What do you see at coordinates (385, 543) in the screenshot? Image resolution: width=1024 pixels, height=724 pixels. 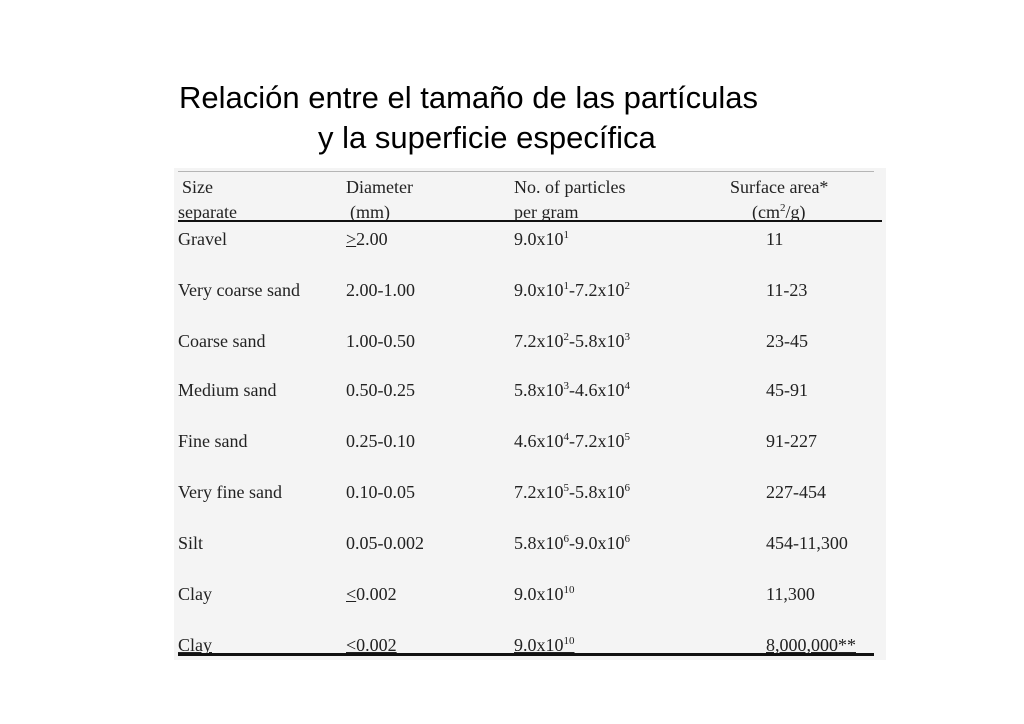 I see `cell-diameter: 0.05-0.002` at bounding box center [385, 543].